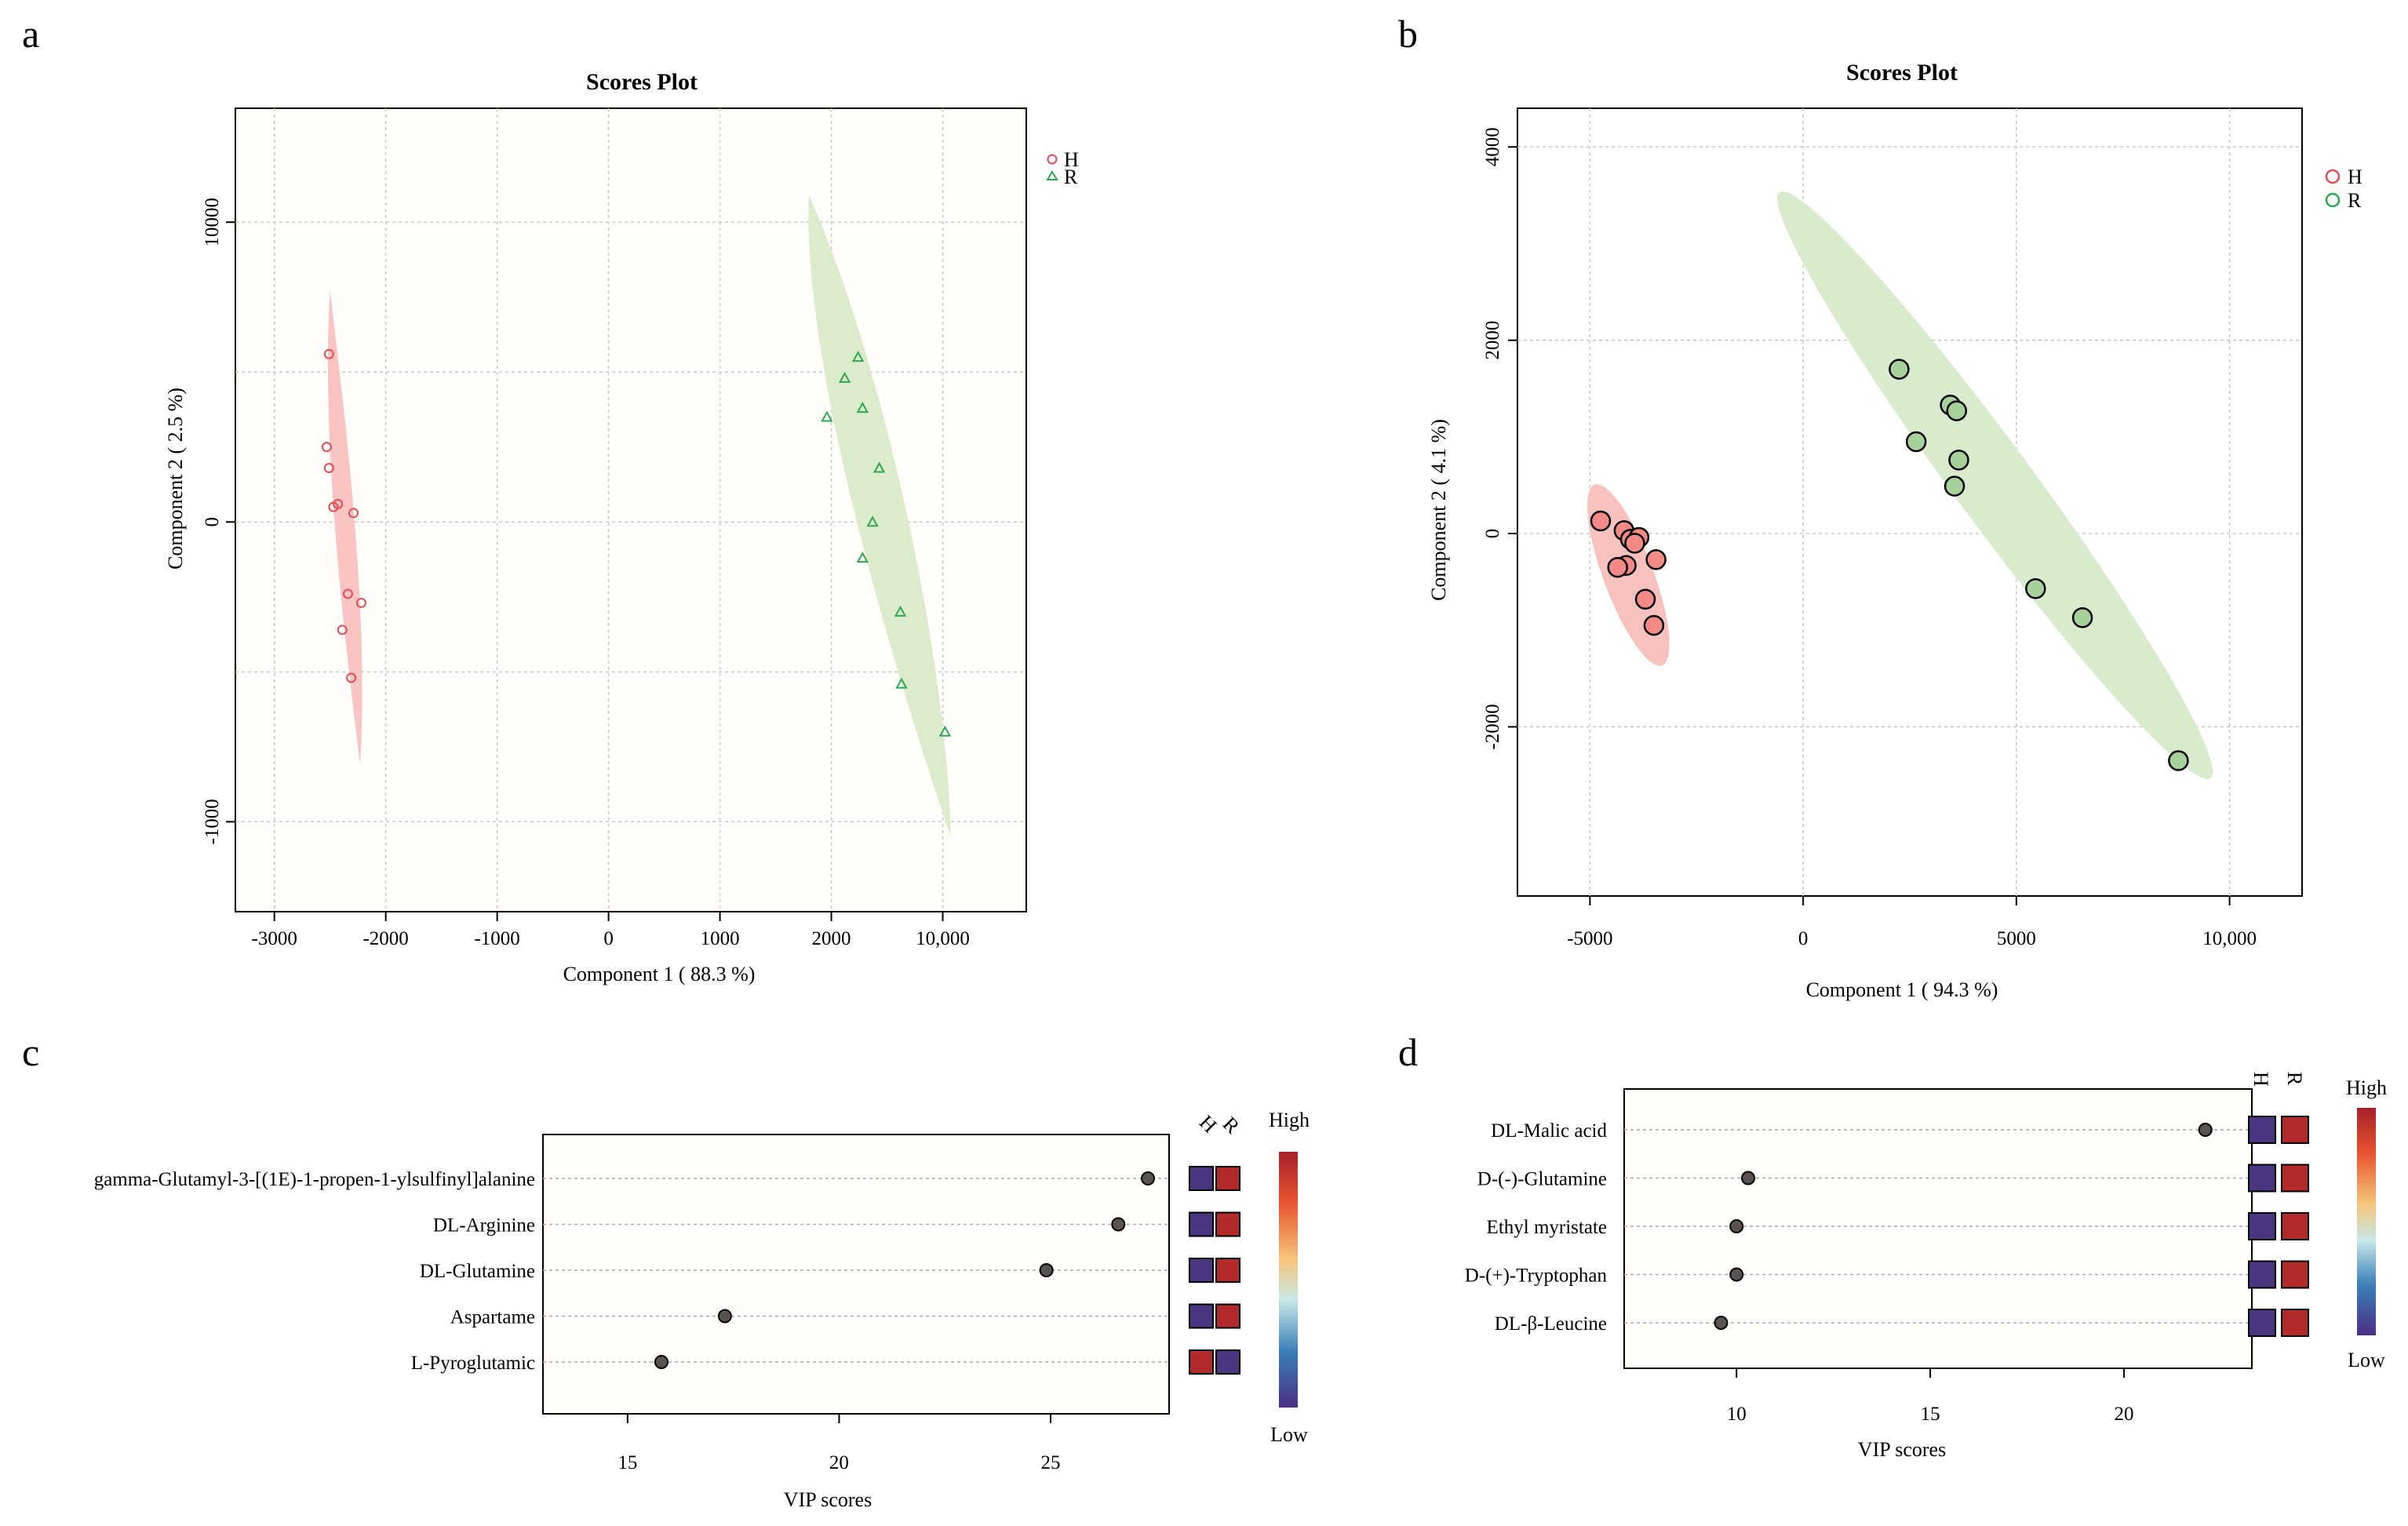  What do you see at coordinates (274, 938) in the screenshot?
I see `x-tick-label: -3000` at bounding box center [274, 938].